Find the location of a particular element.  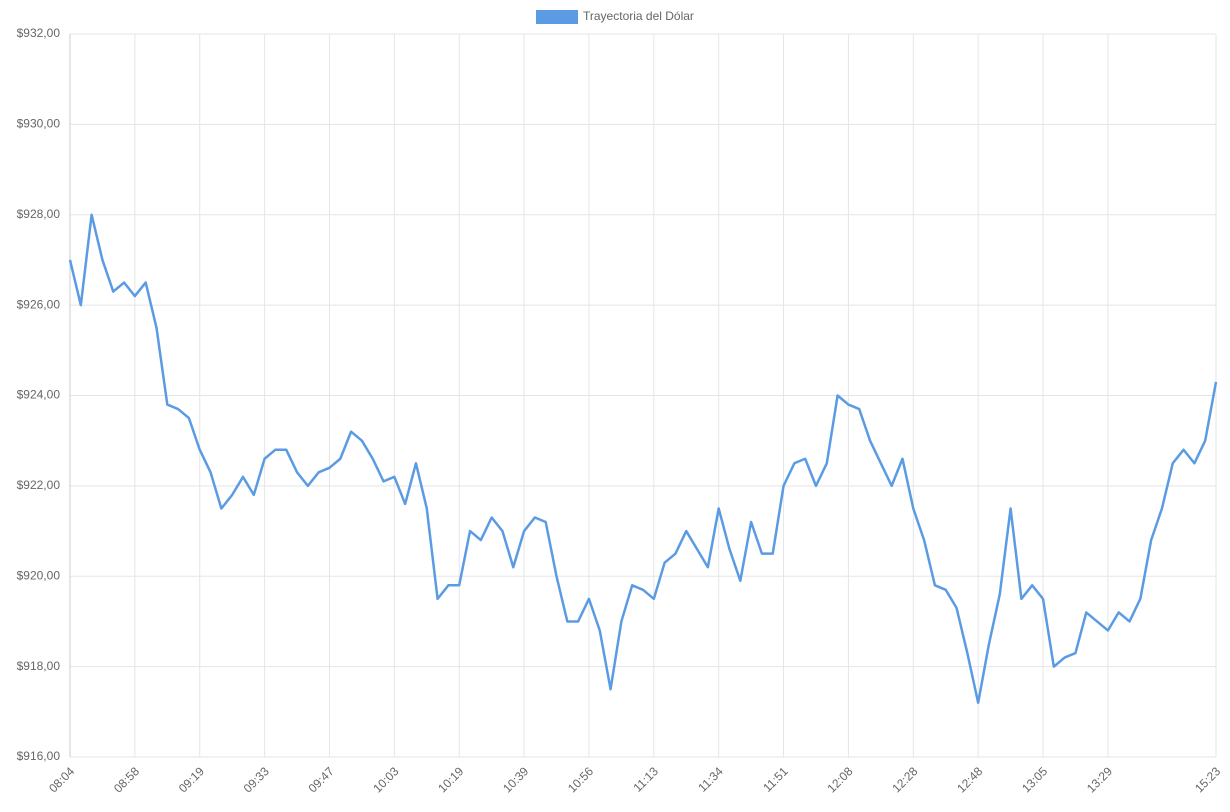

y-tick-label: $924,00 is located at coordinates (39, 395).